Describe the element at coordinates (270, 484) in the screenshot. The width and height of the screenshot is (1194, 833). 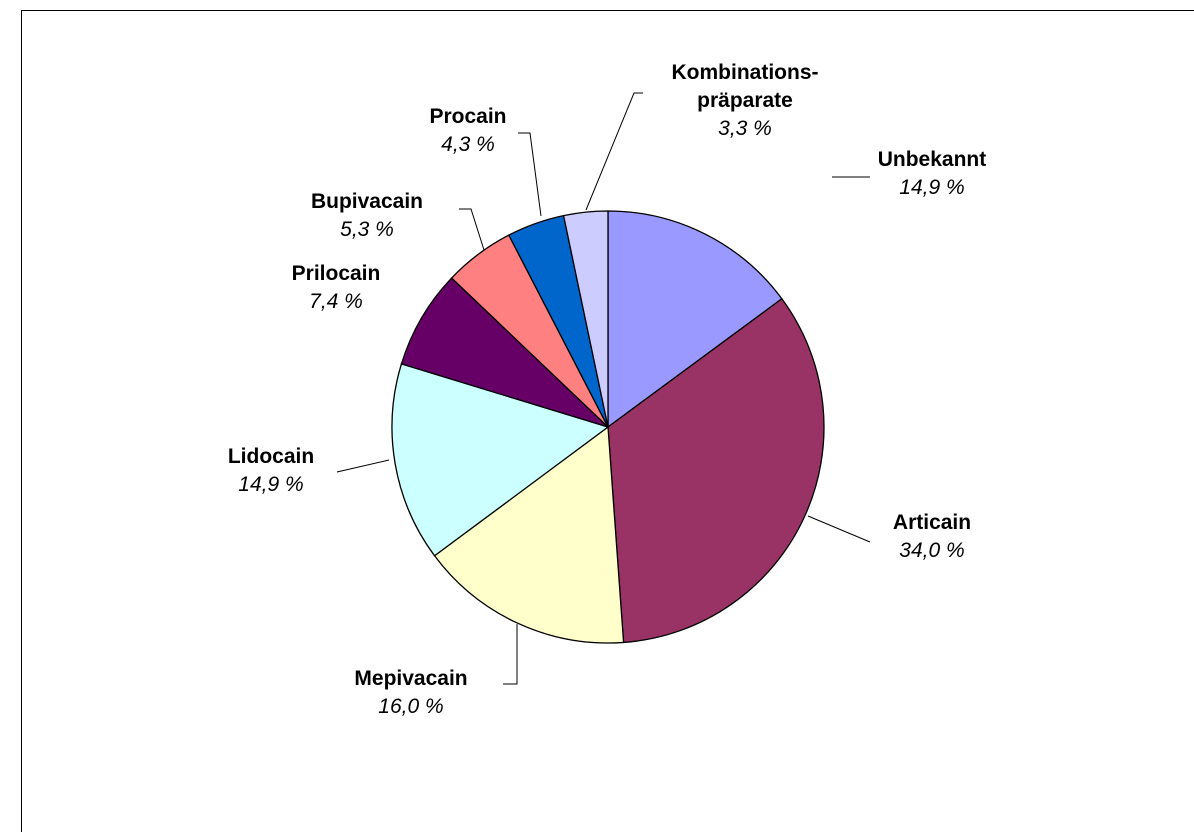
I see `slice-value-lidocain: 14,9 %` at that location.